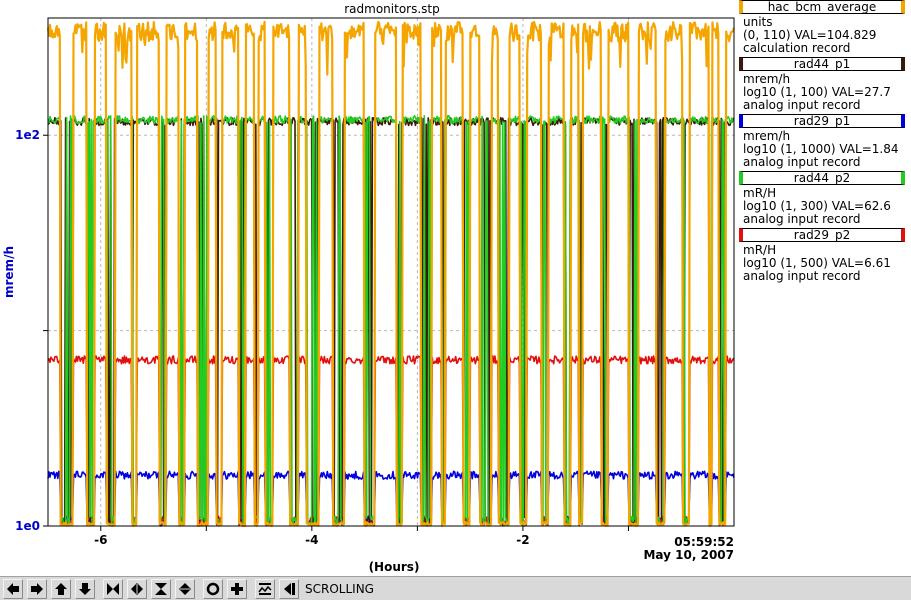  What do you see at coordinates (522, 540) in the screenshot?
I see `x-tick-label: -2` at bounding box center [522, 540].